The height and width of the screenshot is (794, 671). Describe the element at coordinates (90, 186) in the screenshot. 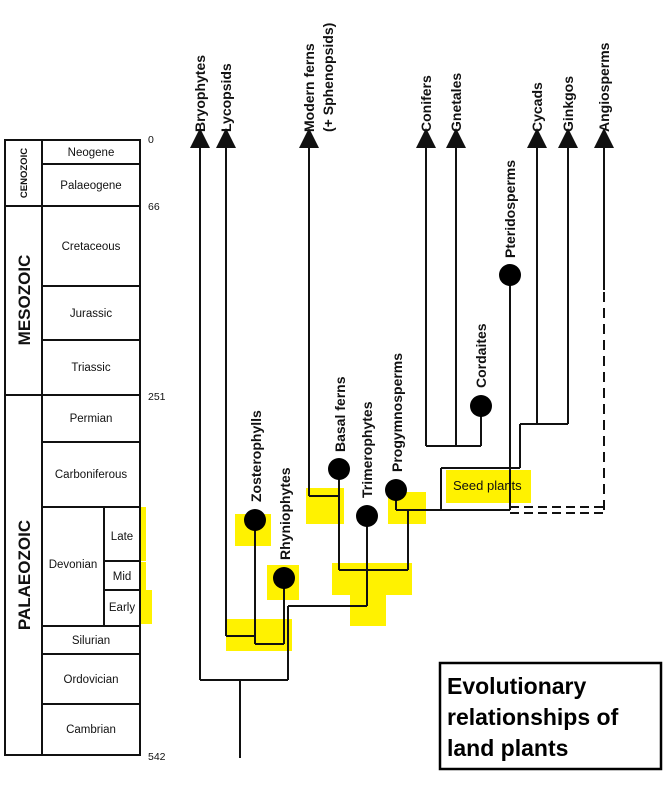

I see `period-palaeogene: Palaeogene` at that location.